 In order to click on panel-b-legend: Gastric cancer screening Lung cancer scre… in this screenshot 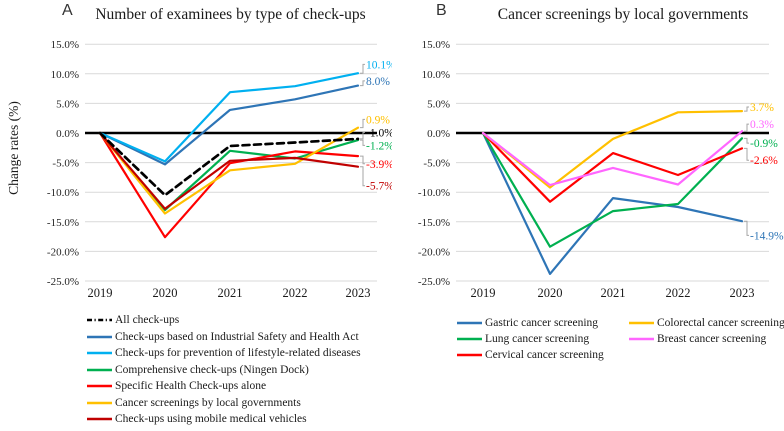, I will do `click(620, 339)`.